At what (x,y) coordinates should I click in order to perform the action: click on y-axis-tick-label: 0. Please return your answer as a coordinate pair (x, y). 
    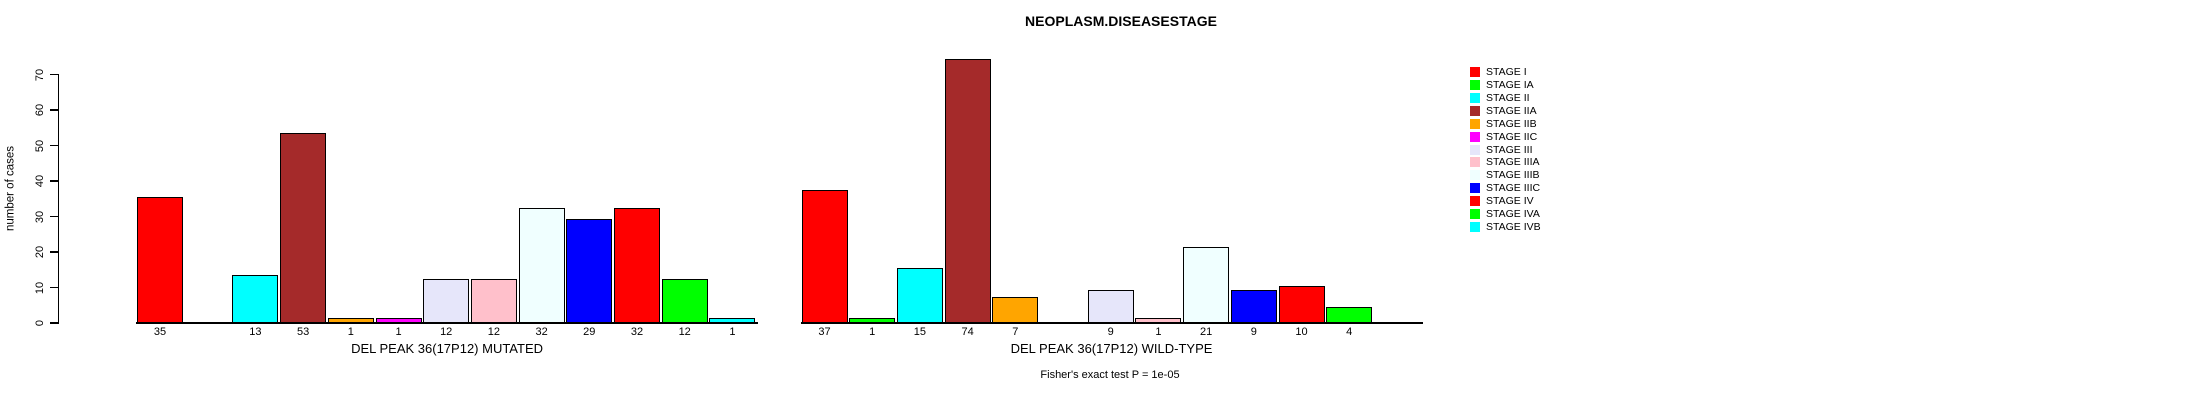
    Looking at the image, I should click on (40, 323).